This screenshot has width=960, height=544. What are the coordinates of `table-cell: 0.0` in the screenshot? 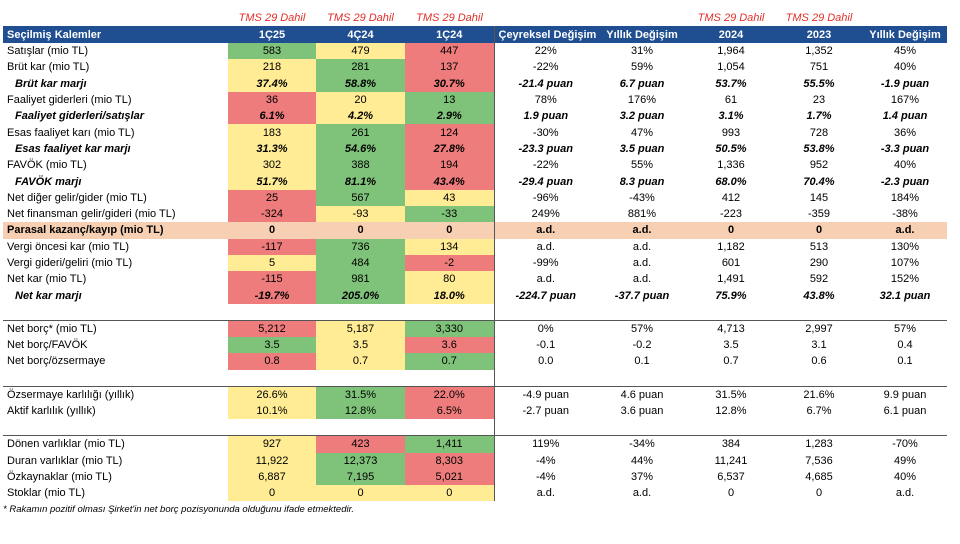 It's located at (545, 361).